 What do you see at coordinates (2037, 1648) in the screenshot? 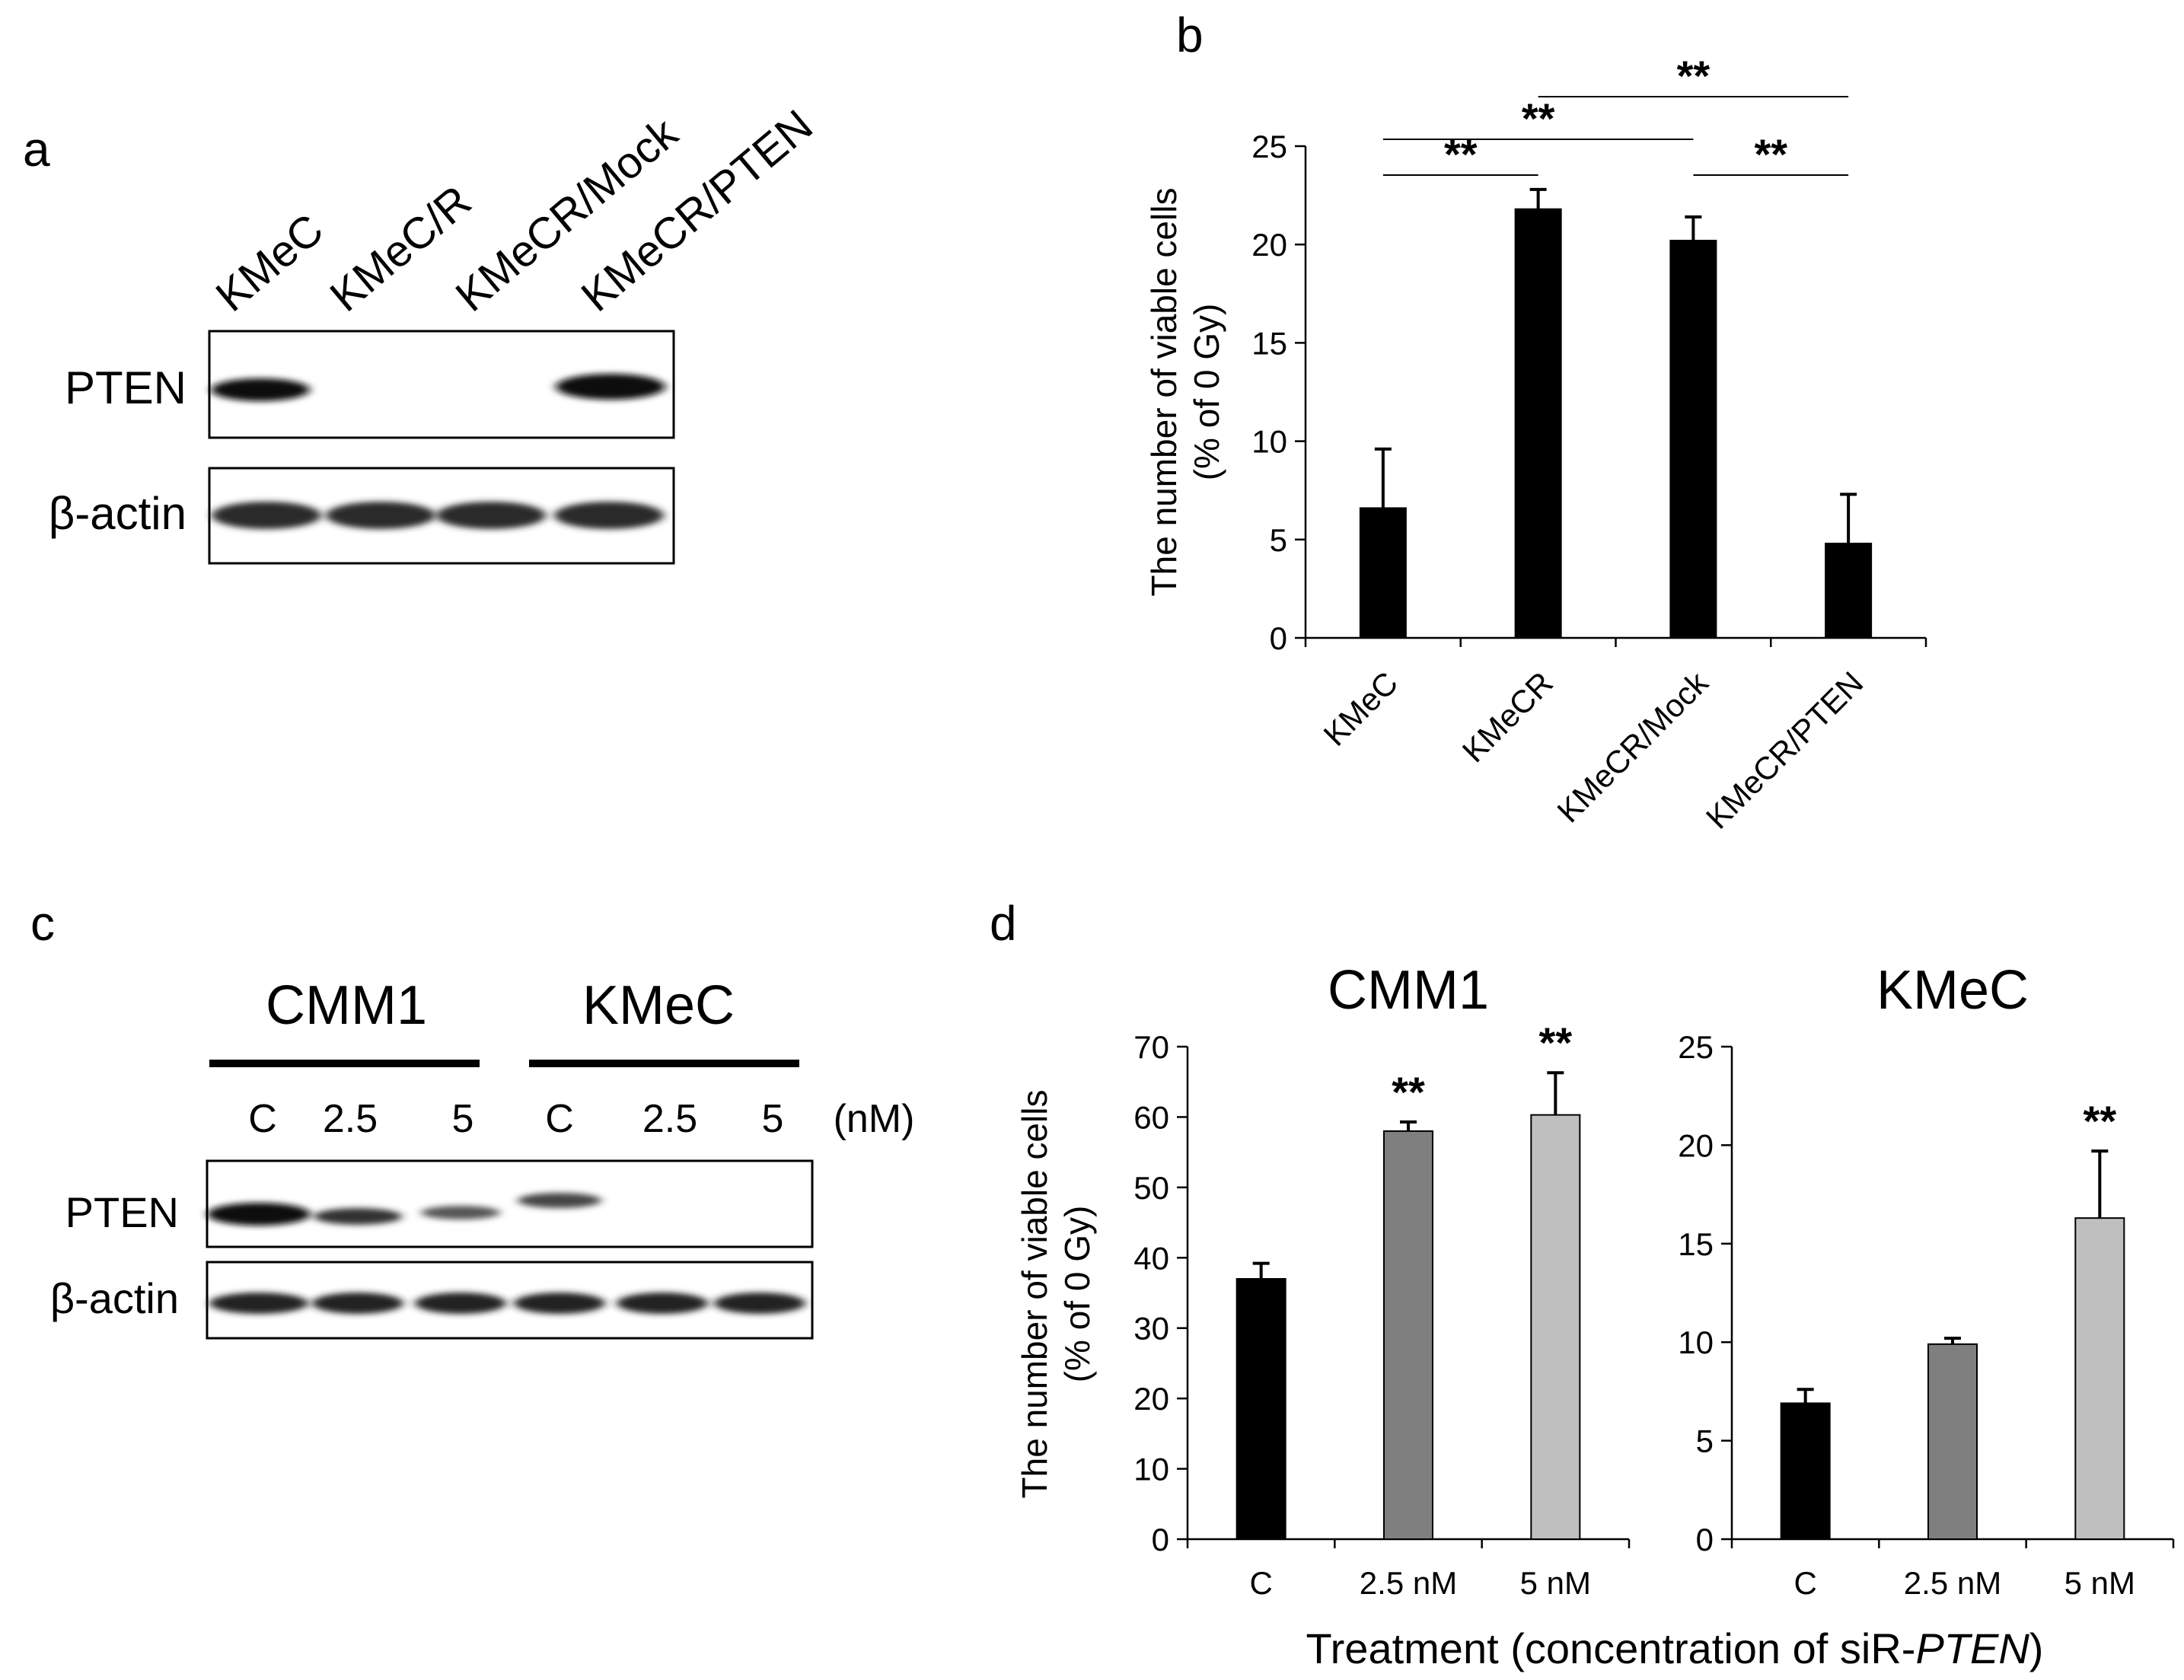
I see `d-x-axis-label-suffix: )` at bounding box center [2037, 1648].